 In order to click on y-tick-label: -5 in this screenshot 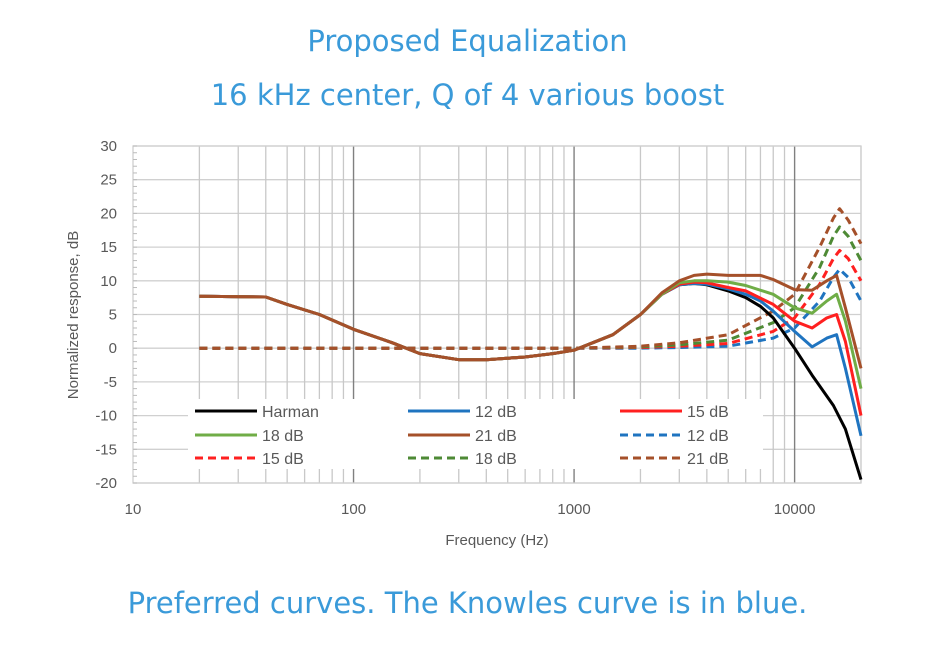, I will do `click(110, 382)`.